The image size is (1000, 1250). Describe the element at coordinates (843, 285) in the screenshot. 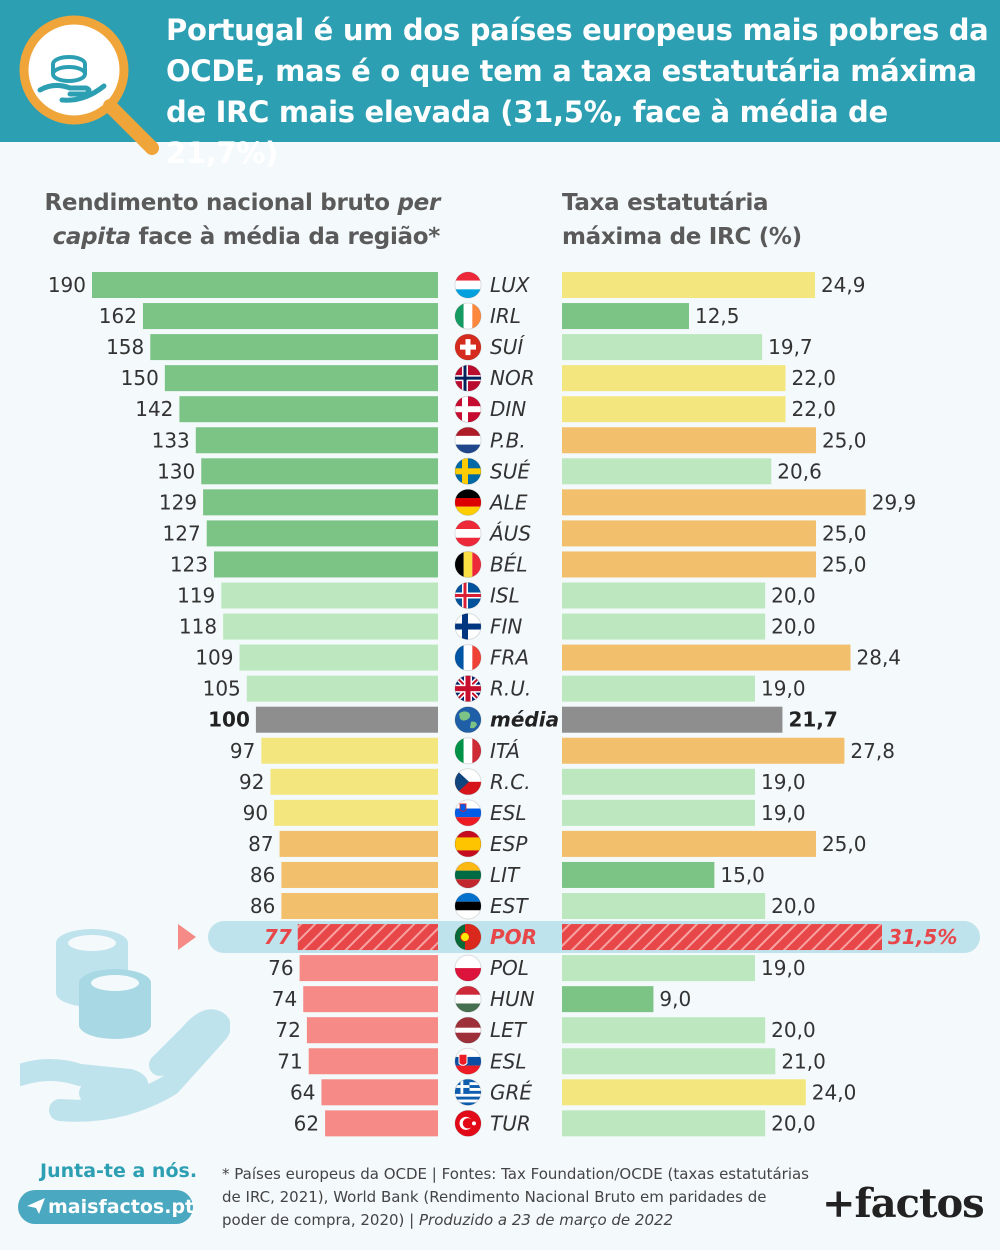

I see `irc-rate-value-label: 24,9` at that location.